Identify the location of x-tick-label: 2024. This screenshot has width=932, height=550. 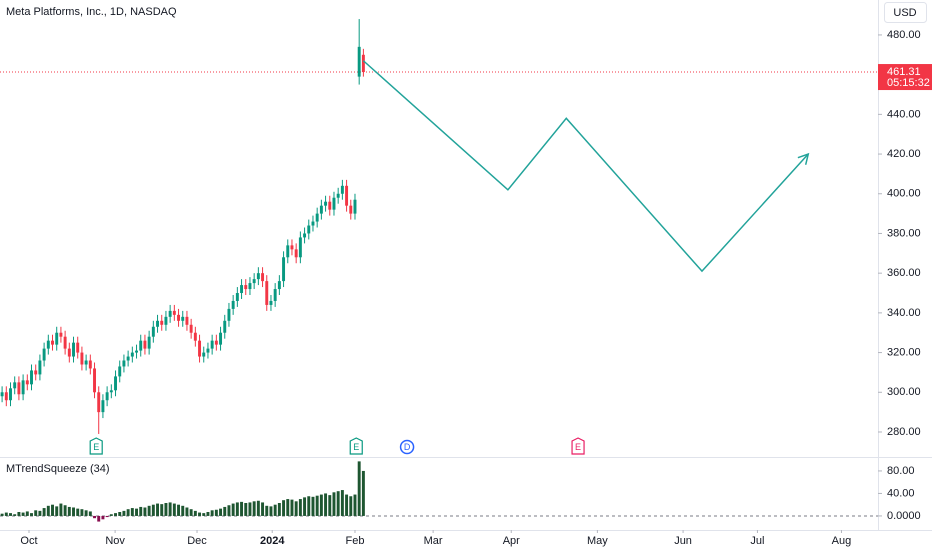
(272, 541).